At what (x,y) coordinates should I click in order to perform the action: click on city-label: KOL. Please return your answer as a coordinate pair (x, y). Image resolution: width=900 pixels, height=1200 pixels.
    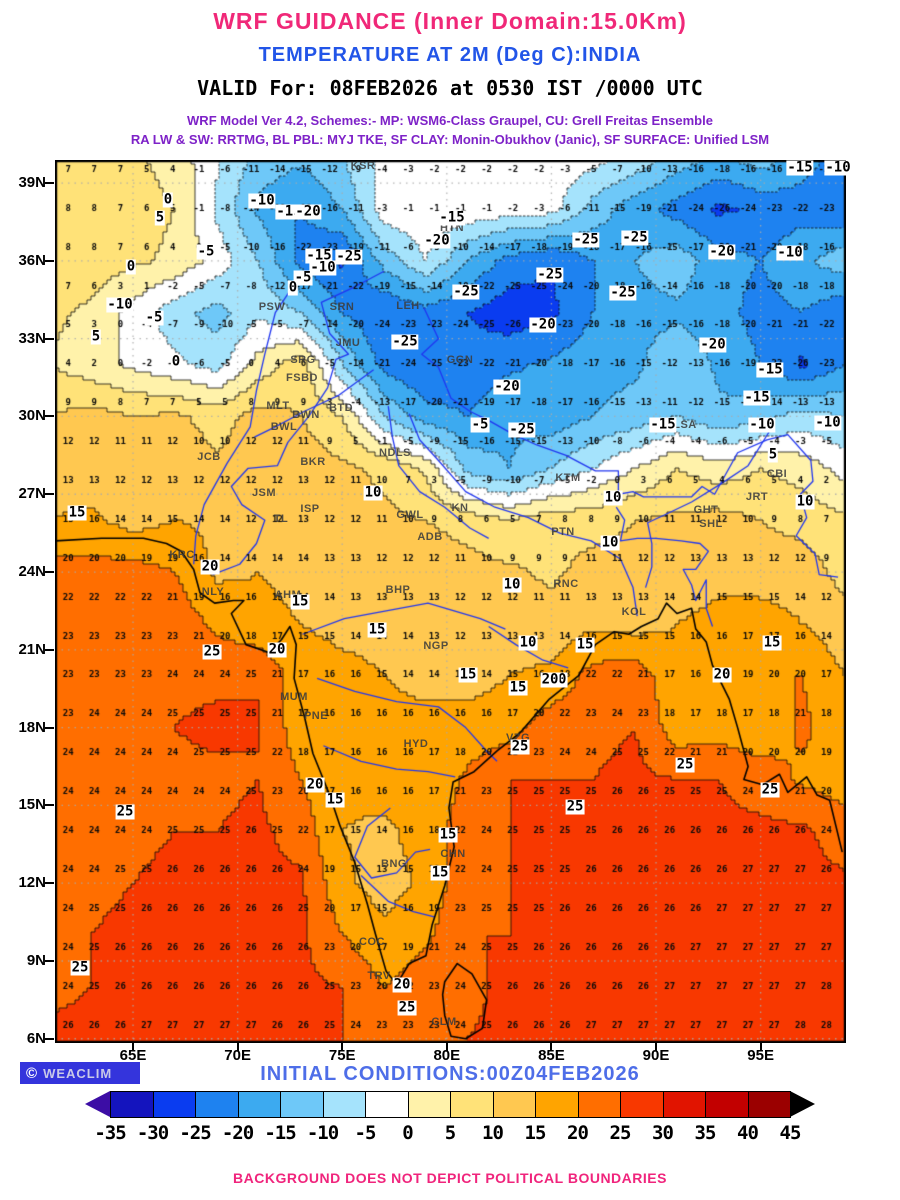
    Looking at the image, I should click on (634, 612).